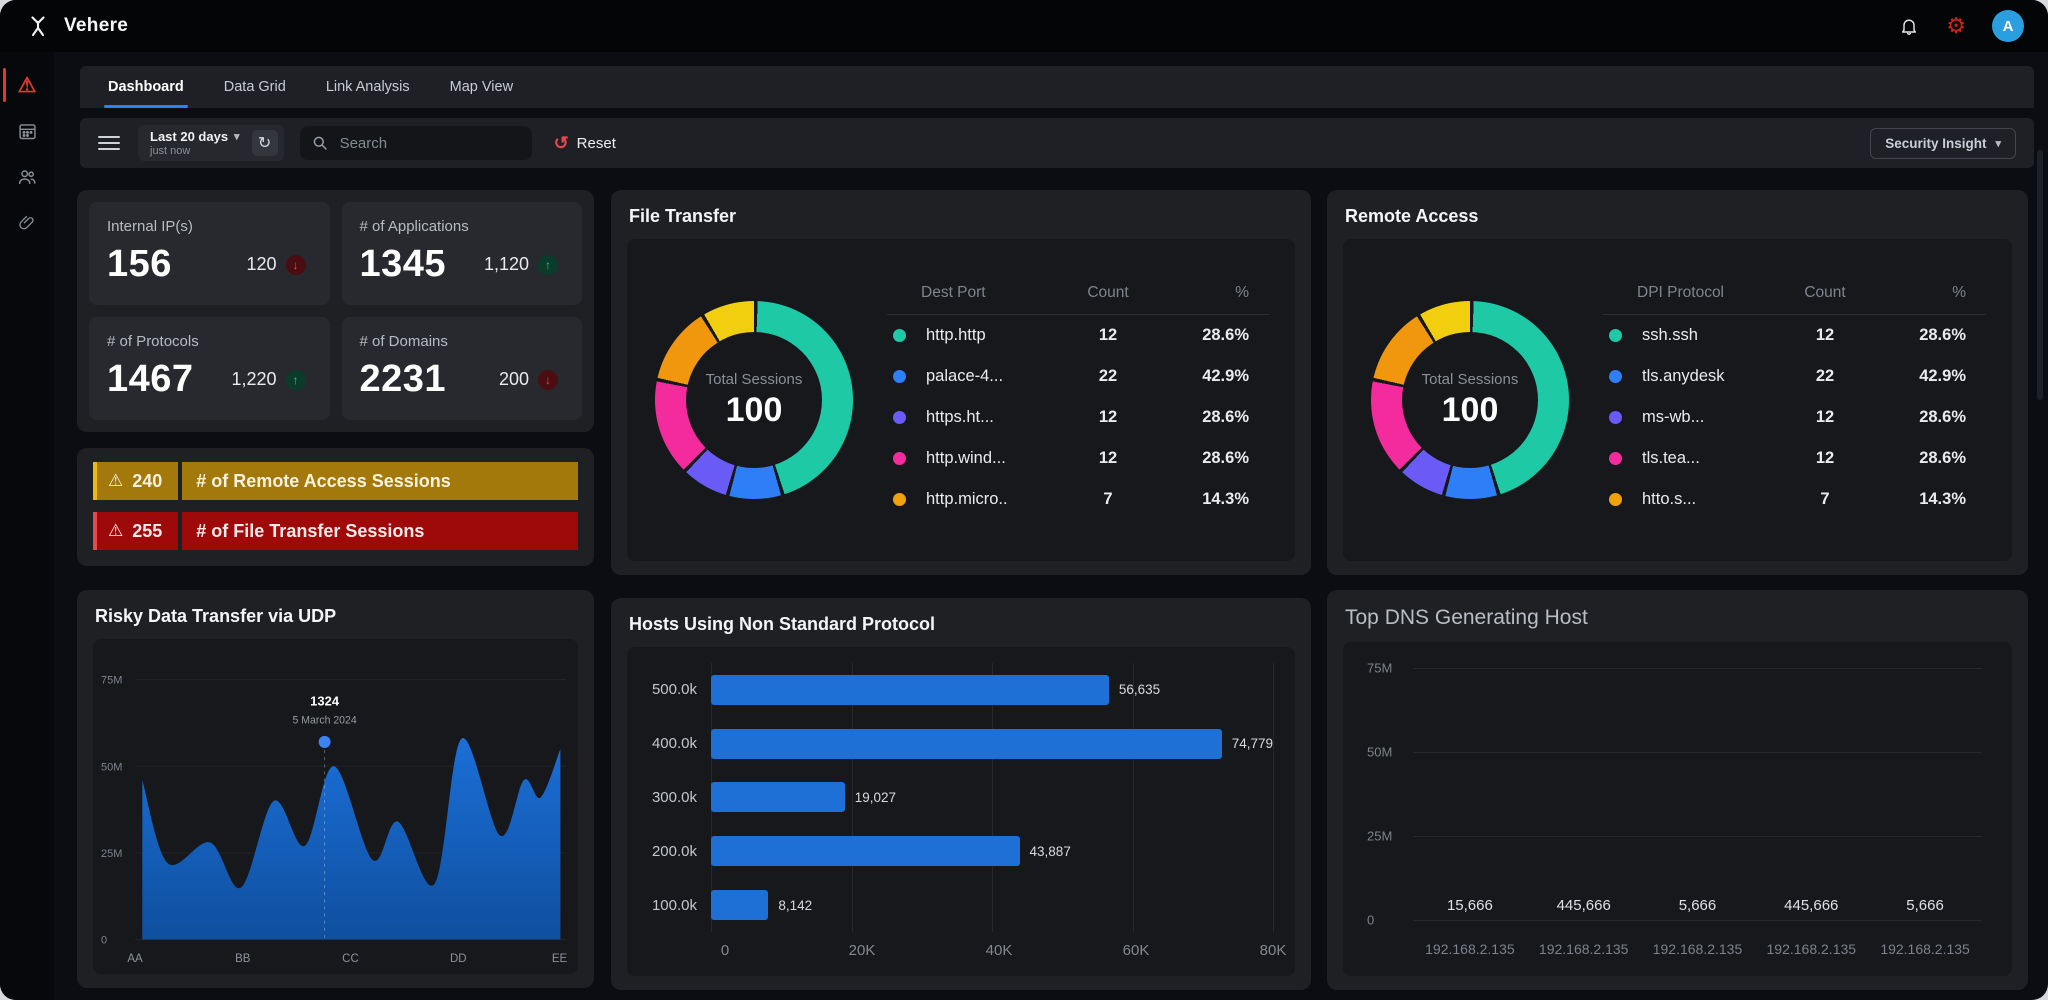 The image size is (2048, 1000). Describe the element at coordinates (1078, 335) in the screenshot. I see `table-row: http.http 12 28.6%` at that location.